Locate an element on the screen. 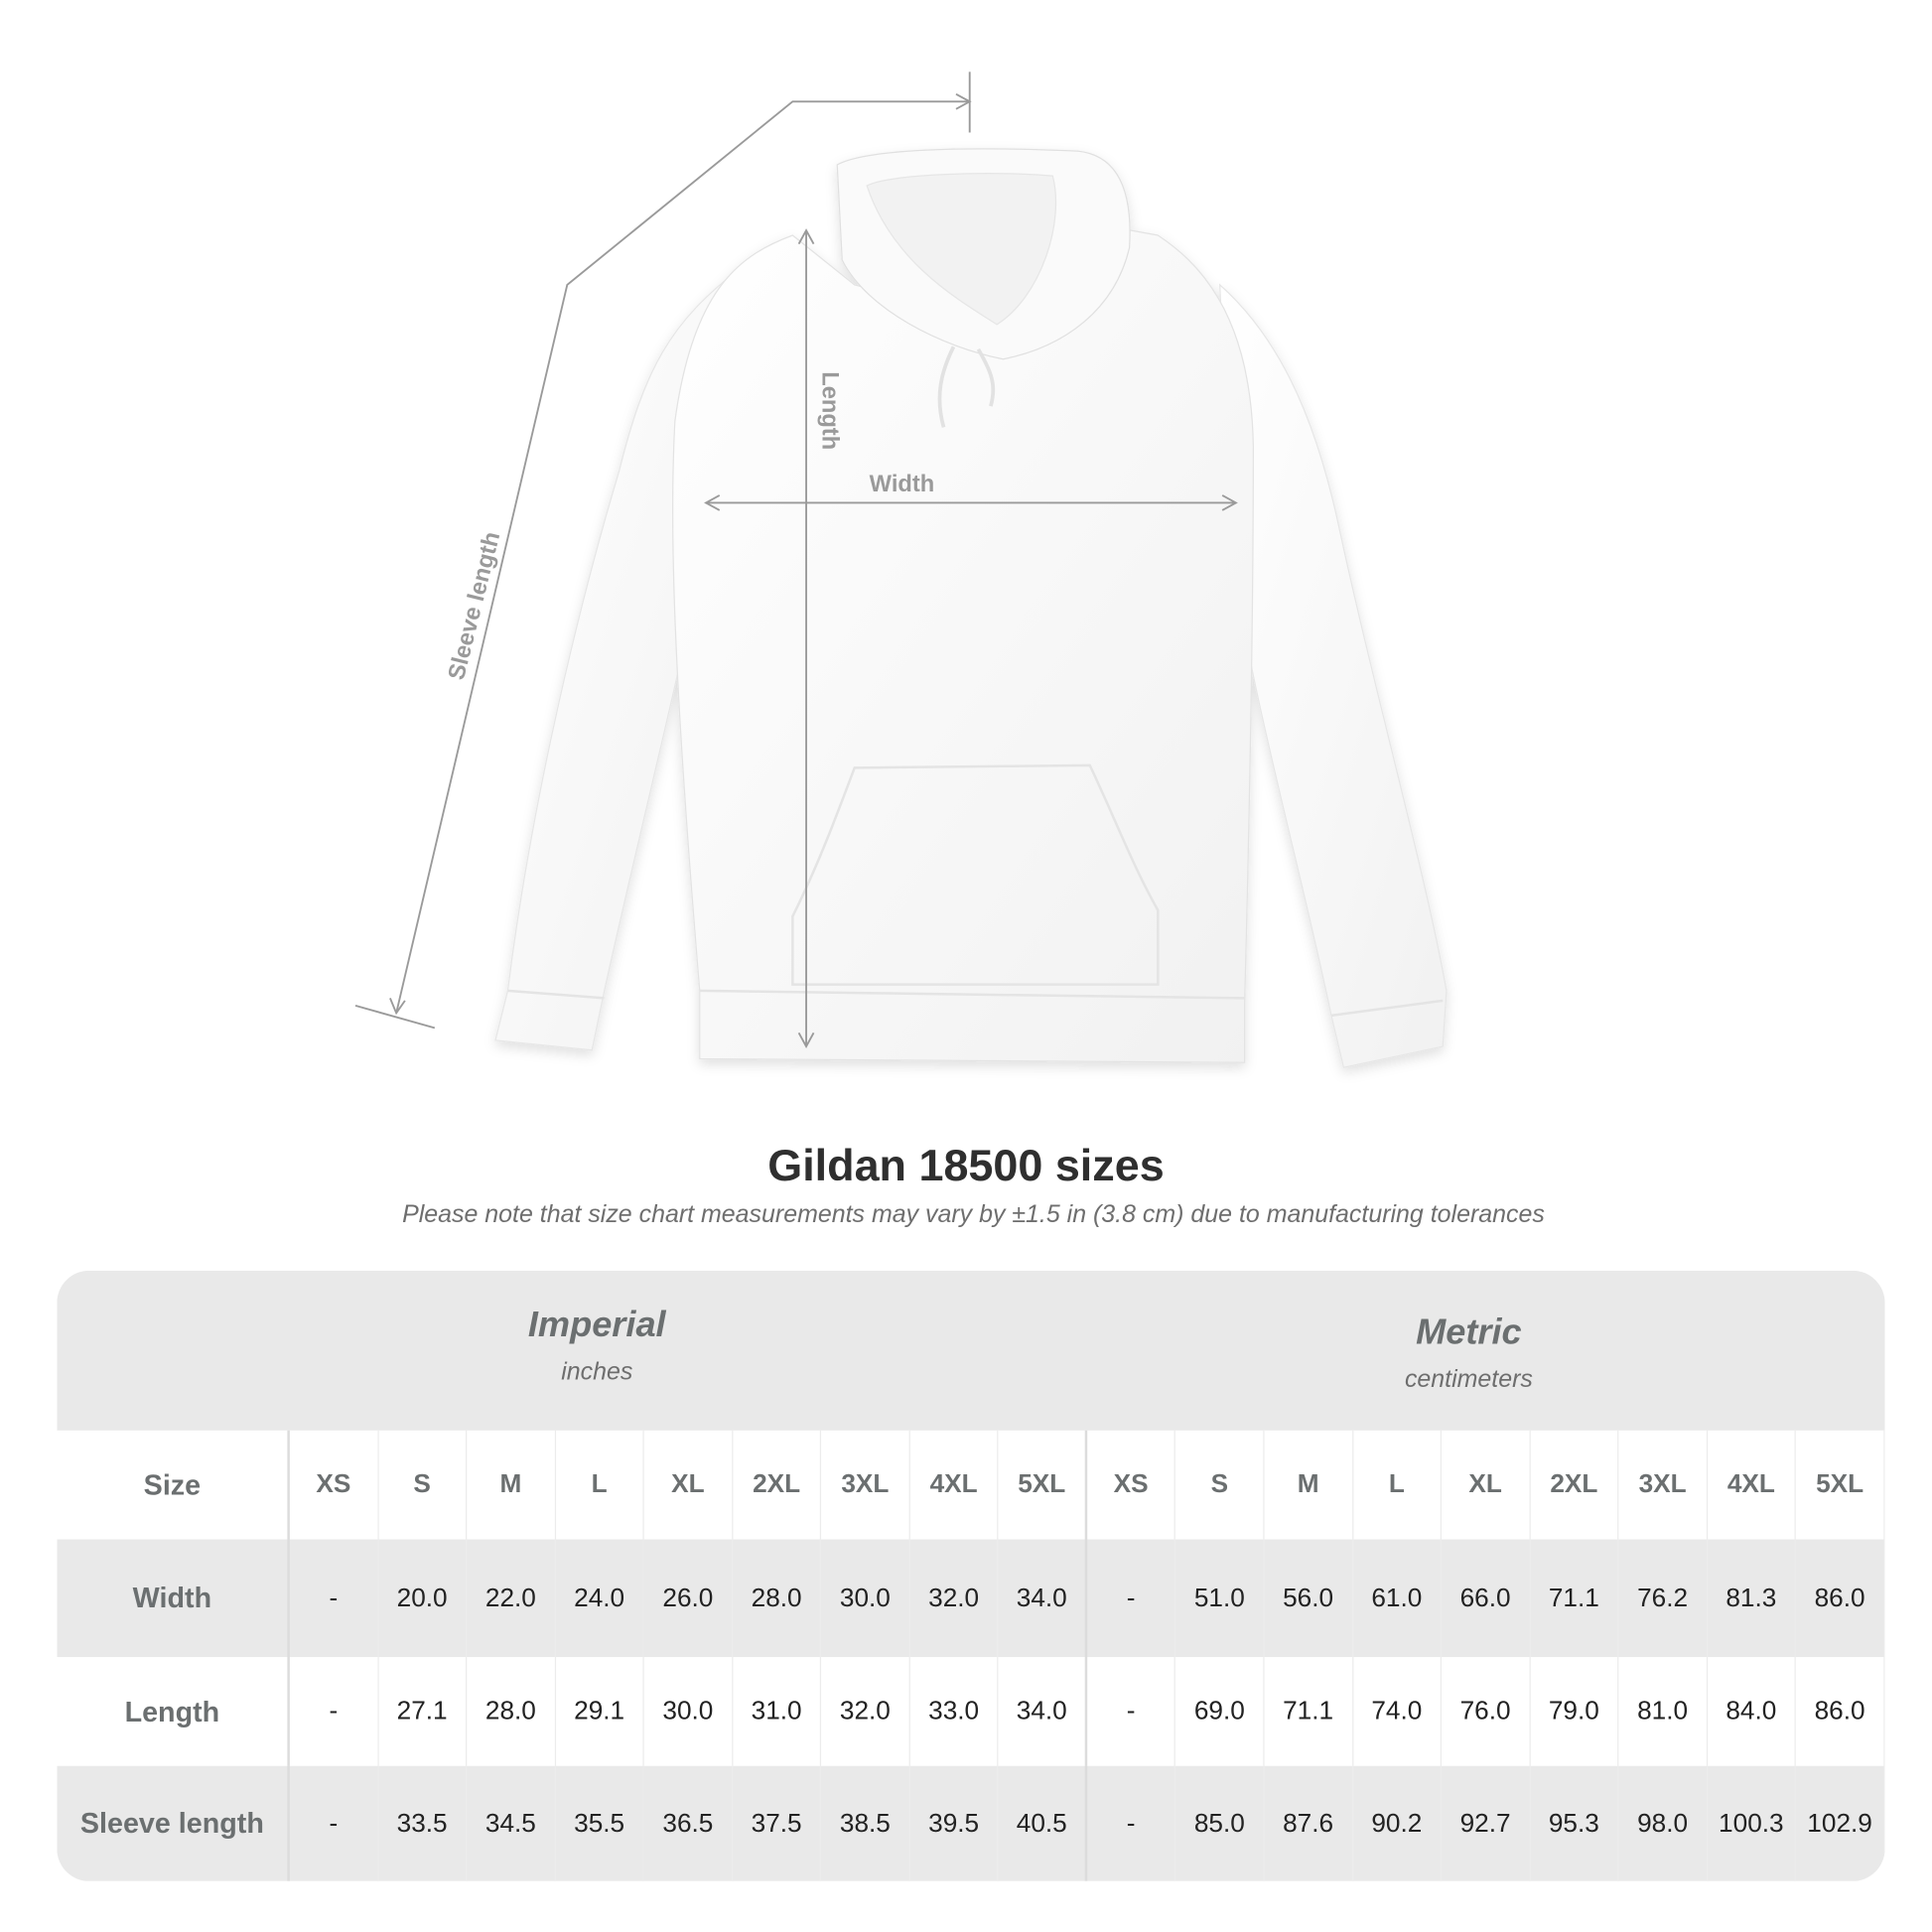  row-label: Sleeve length is located at coordinates (173, 1823).